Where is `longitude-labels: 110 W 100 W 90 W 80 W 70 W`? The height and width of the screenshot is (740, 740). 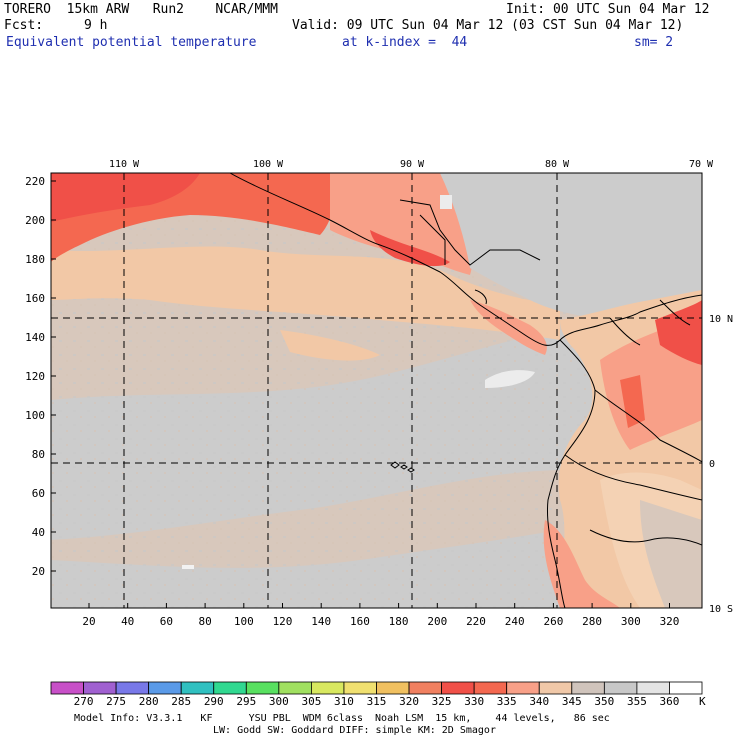
longitude-labels: 110 W 100 W 90 W 80 W 70 W is located at coordinates (411, 164).